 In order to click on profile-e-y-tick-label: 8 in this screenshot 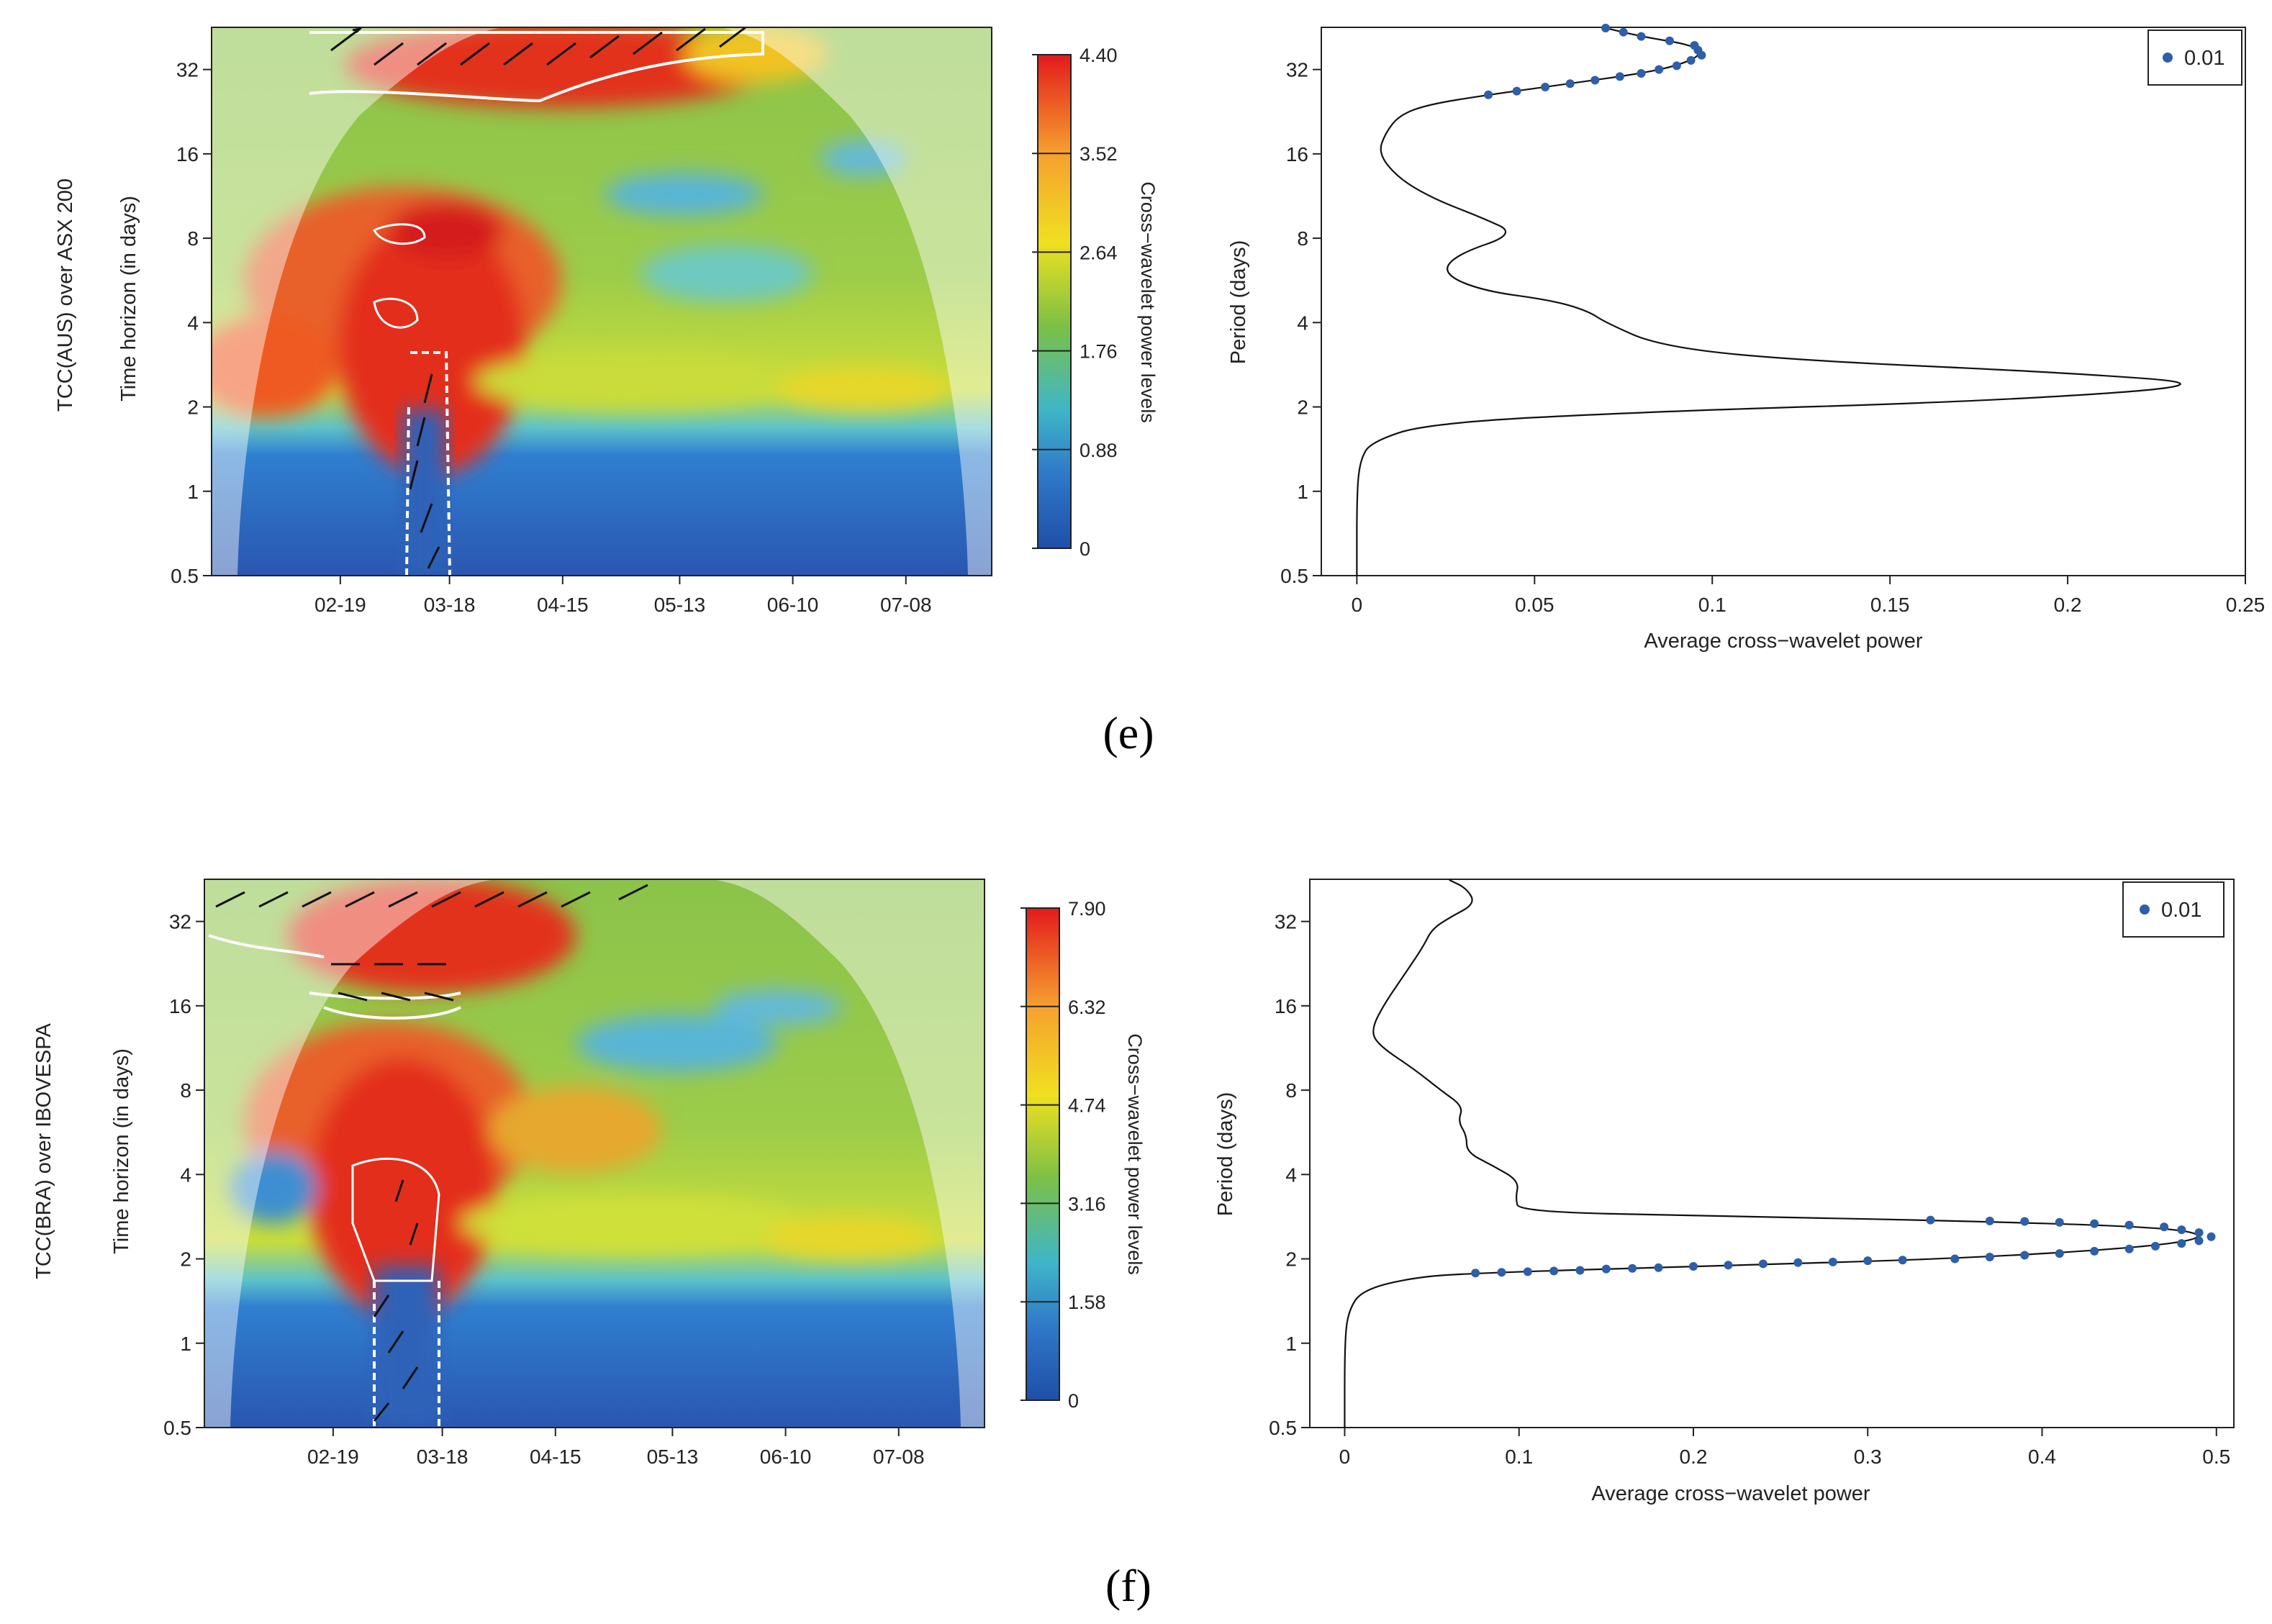, I will do `click(1302, 238)`.